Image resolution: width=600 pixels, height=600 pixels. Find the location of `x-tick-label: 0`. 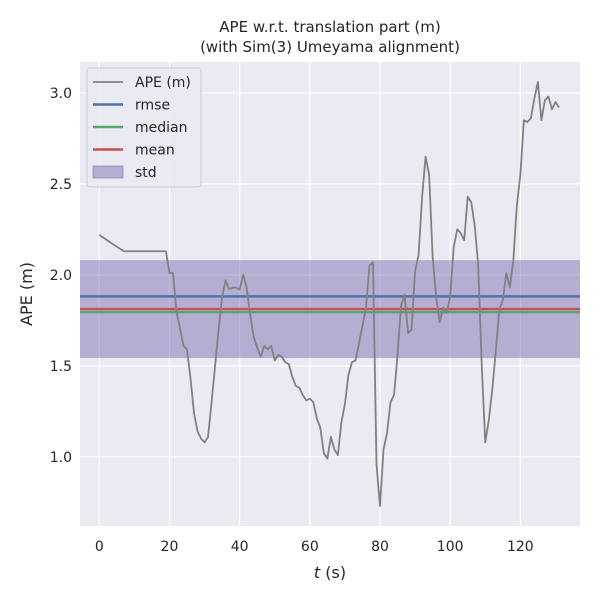

x-tick-label: 0 is located at coordinates (99, 547).